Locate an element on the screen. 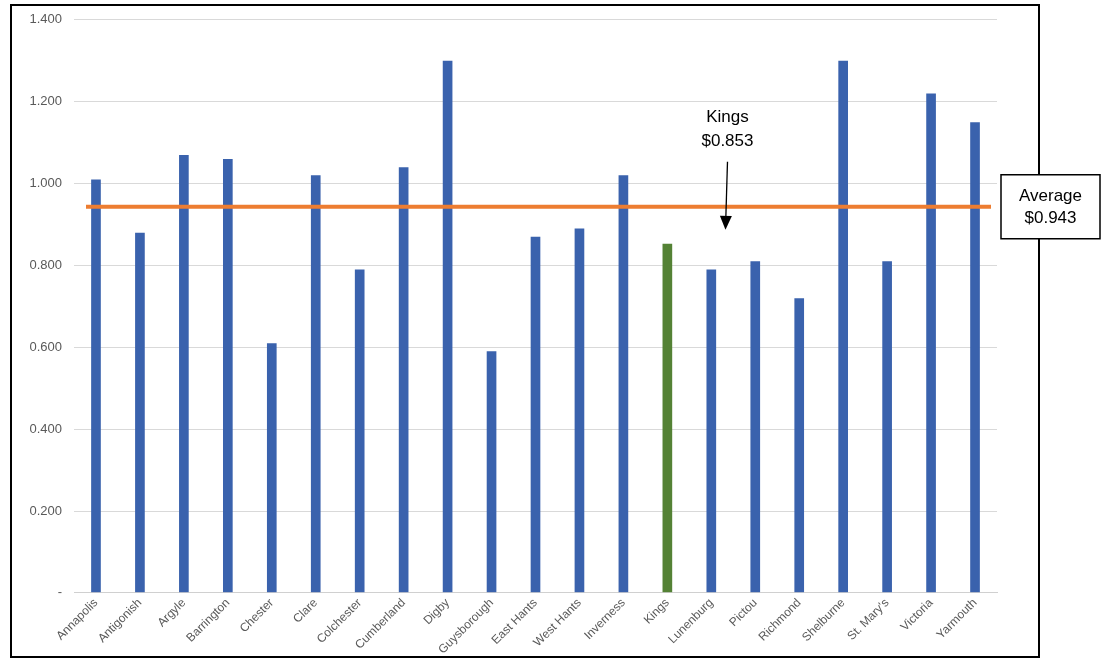 This screenshot has height=664, width=1102. y-tick-label: 0.600 is located at coordinates (45, 346).